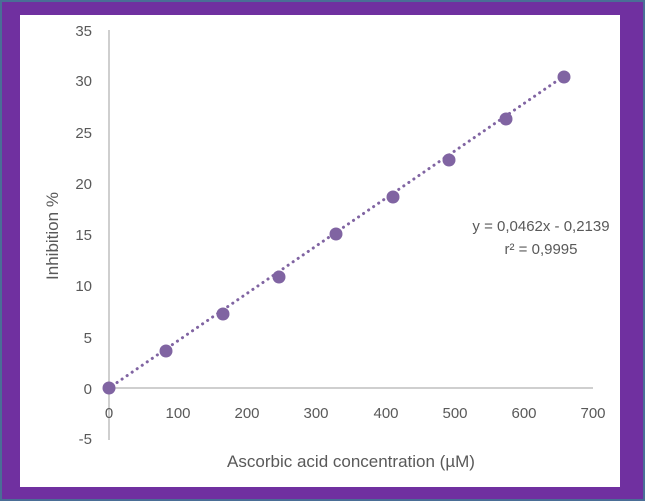  What do you see at coordinates (109, 413) in the screenshot?
I see `x-tick: 0` at bounding box center [109, 413].